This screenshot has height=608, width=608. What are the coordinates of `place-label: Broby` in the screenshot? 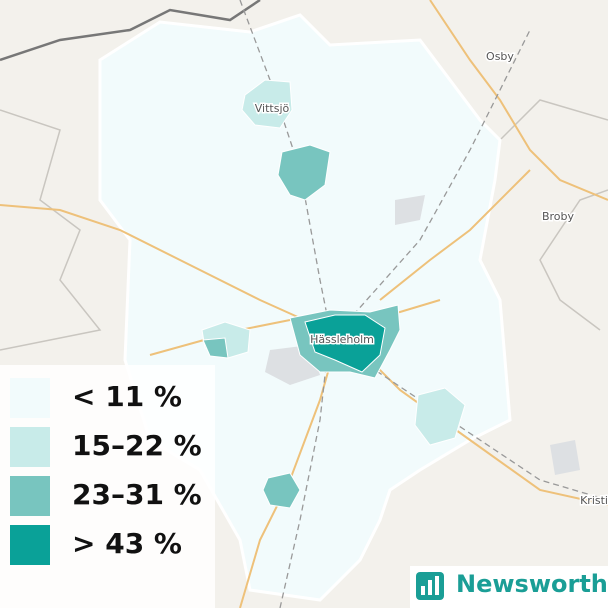 It's located at (558, 216).